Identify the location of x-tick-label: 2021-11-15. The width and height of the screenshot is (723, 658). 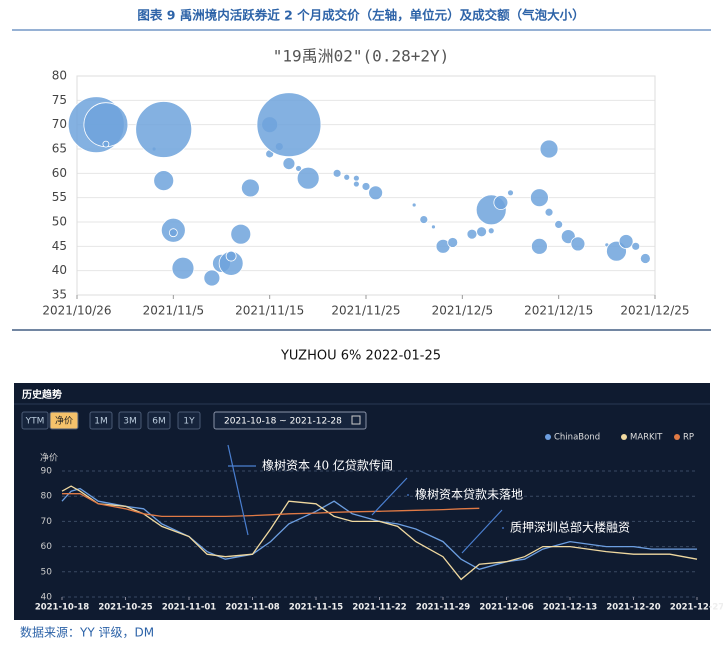
(316, 608).